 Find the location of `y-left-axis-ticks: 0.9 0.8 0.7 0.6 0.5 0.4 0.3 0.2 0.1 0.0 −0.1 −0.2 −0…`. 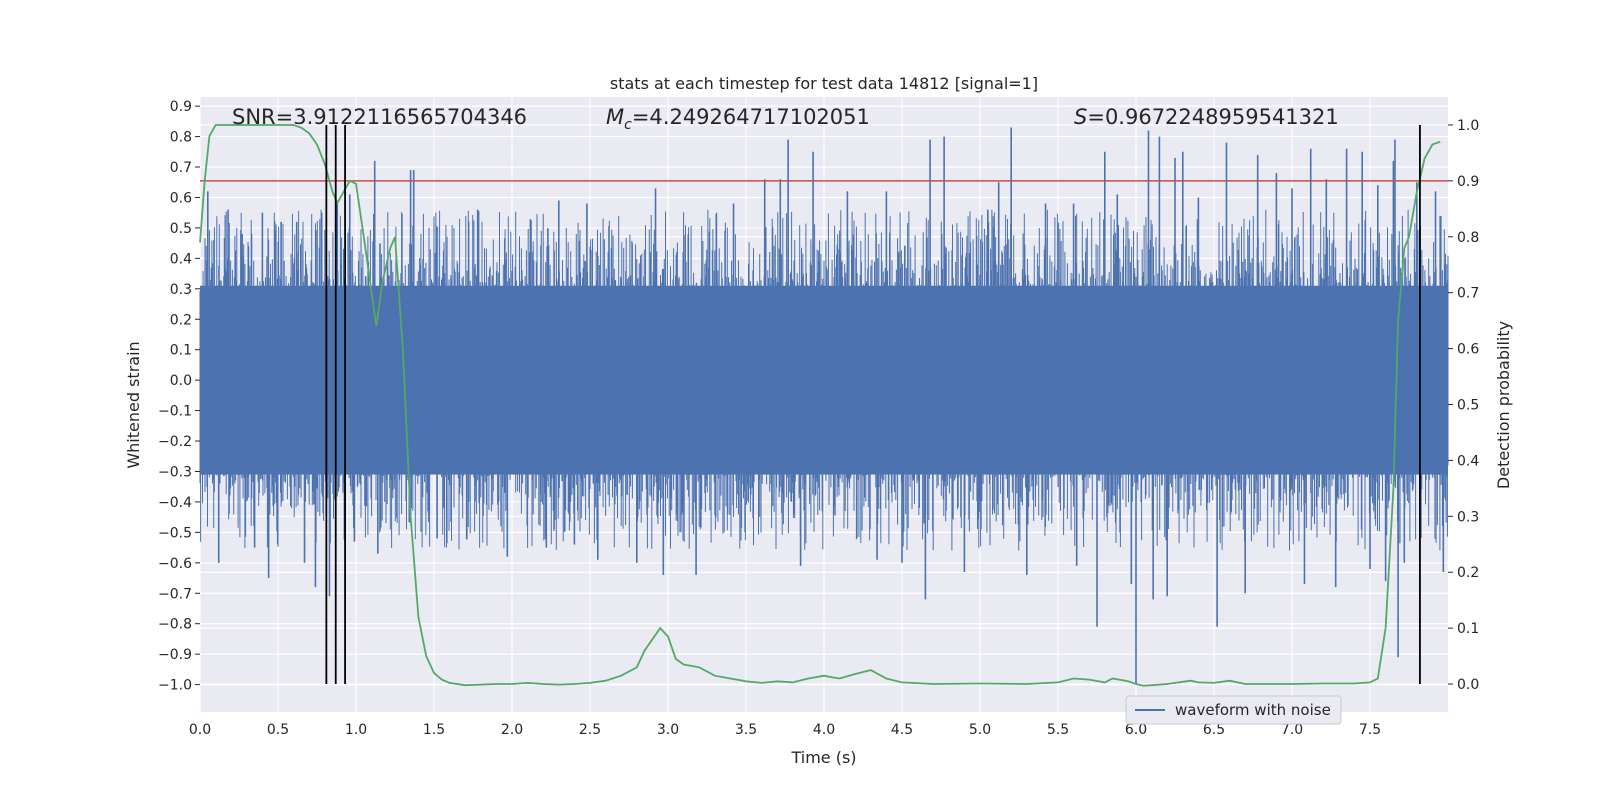

y-left-axis-ticks: 0.9 0.8 0.7 0.6 0.5 0.4 0.3 0.2 0.1 0.0 −0.1 −0.2 −0… is located at coordinates (179, 396).